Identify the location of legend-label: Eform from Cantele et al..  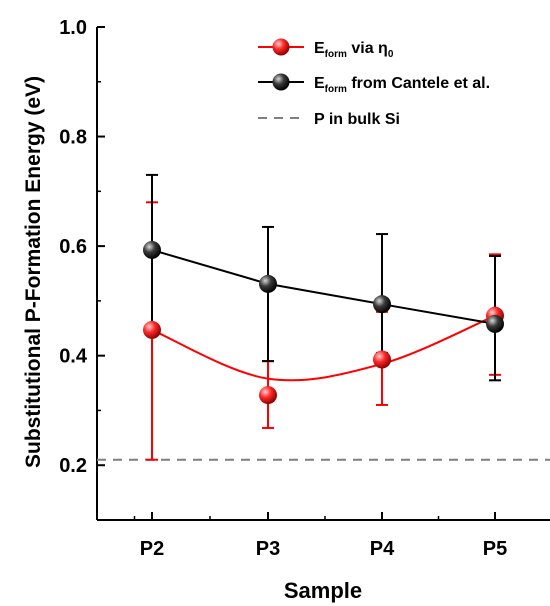
(402, 85).